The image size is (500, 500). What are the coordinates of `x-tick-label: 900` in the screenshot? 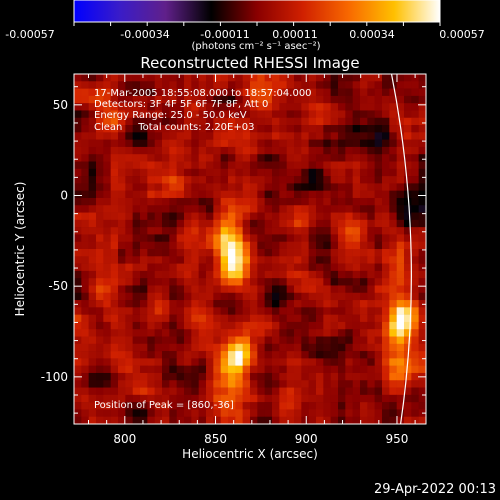 It's located at (306, 439).